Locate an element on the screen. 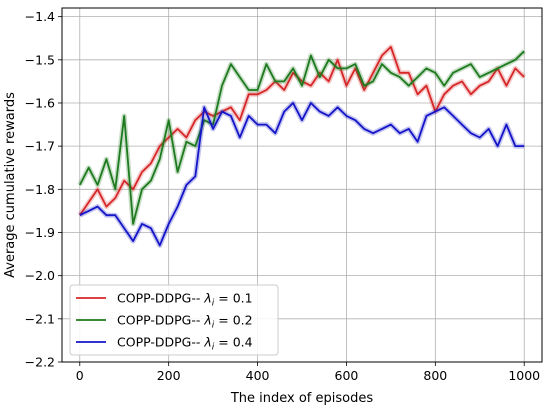 The height and width of the screenshot is (409, 550). y-tick-label: −1.6 is located at coordinates (40, 102).